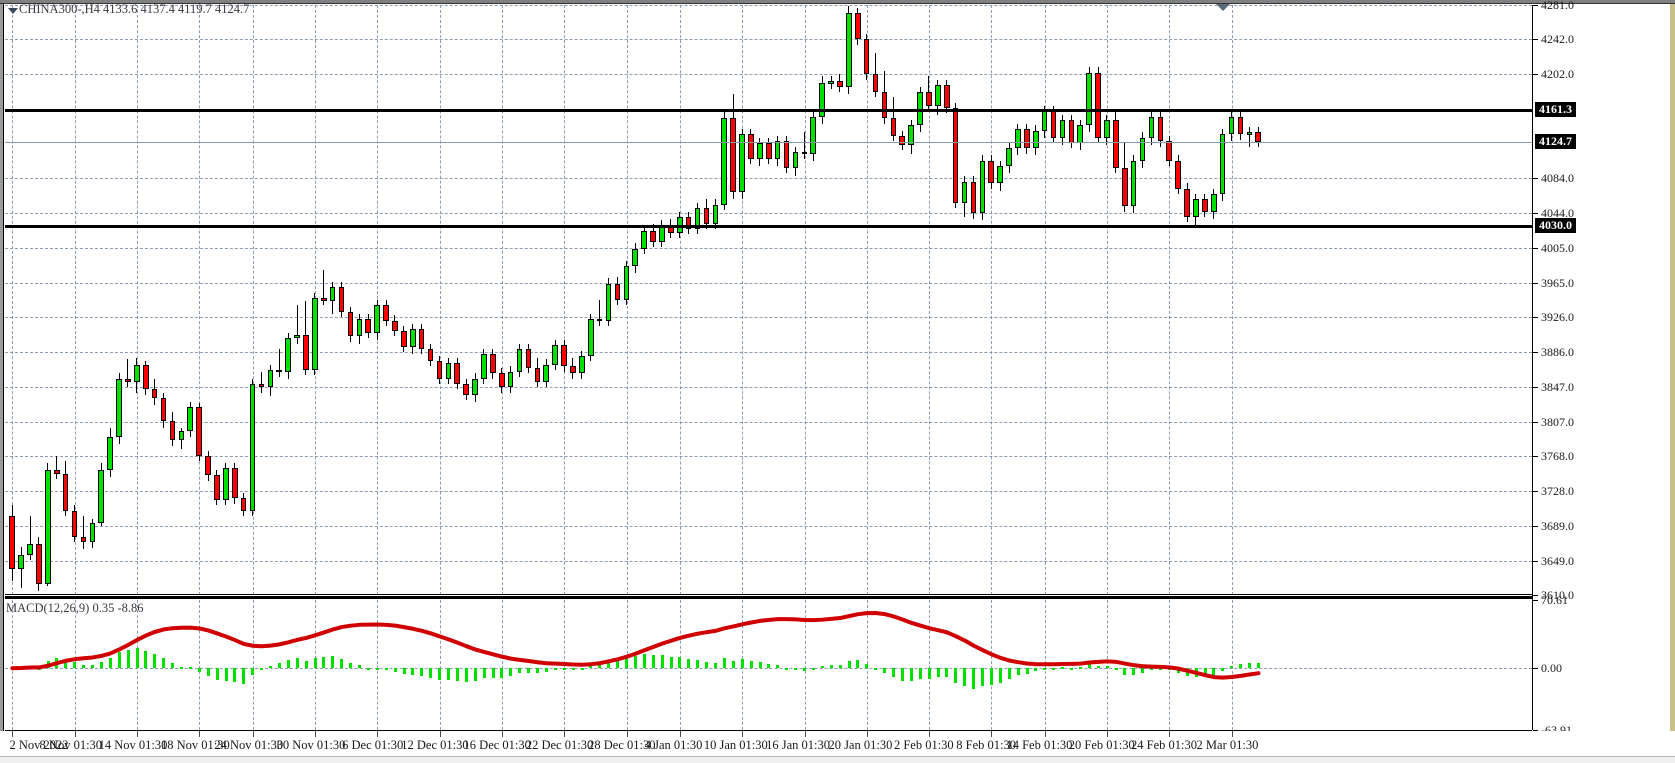 The image size is (1675, 763). I want to click on price-tag-badge: 4161.3, so click(1555, 110).